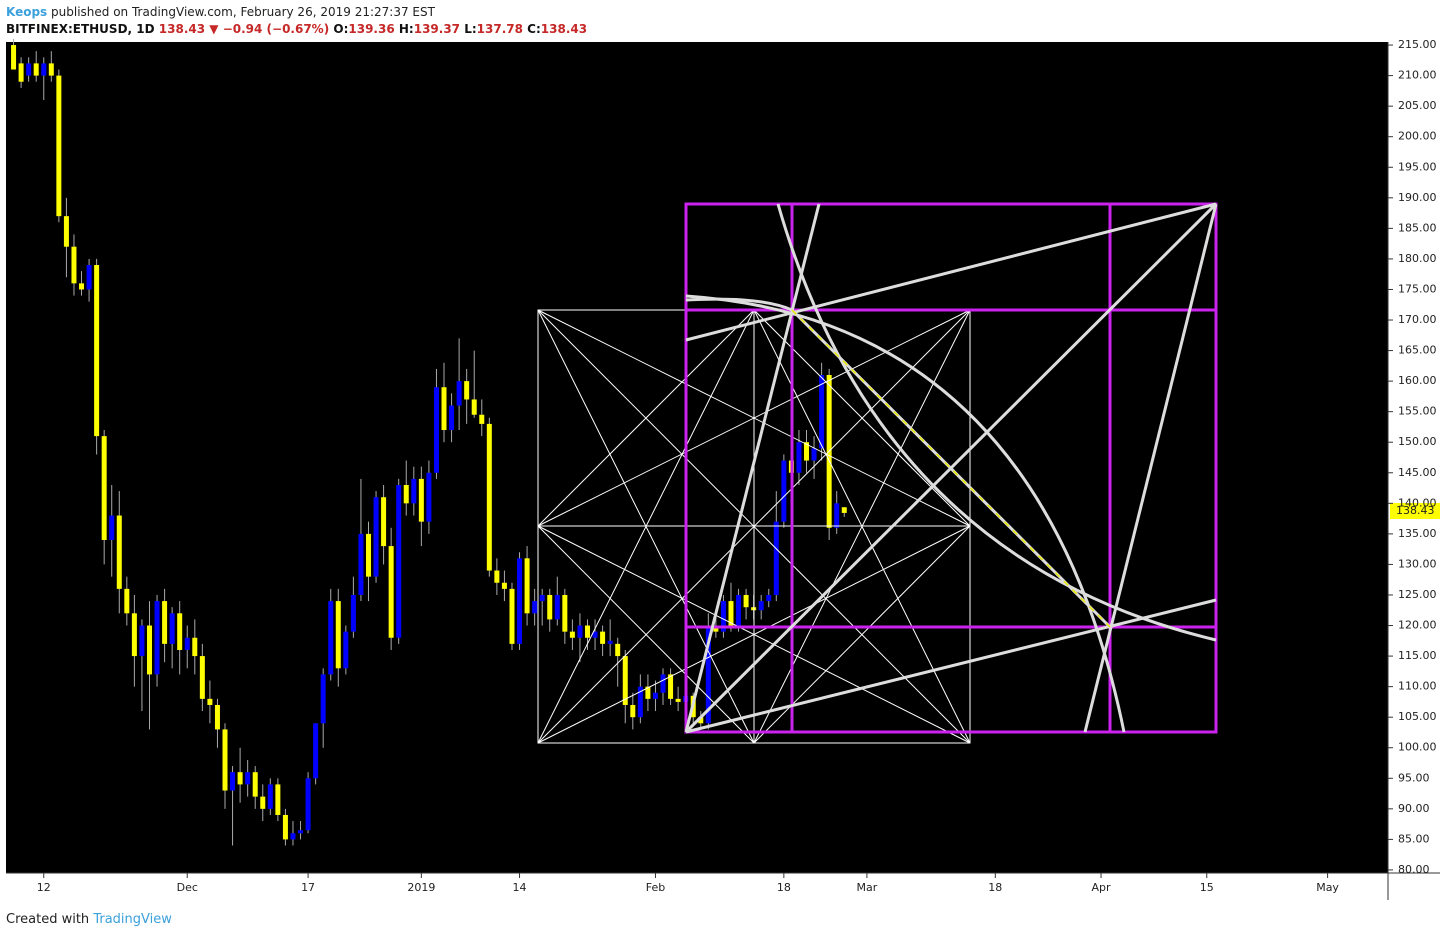 The height and width of the screenshot is (938, 1446). I want to click on y-tick-label: 180.00, so click(1417, 258).